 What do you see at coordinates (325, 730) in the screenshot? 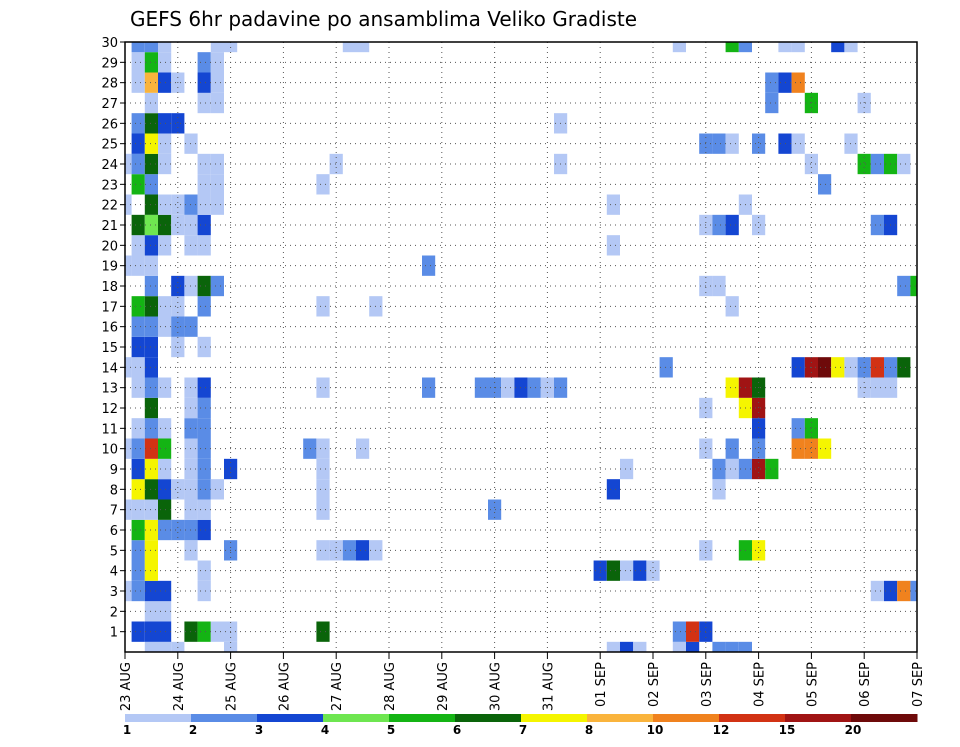
I see `colorbar-level-label: 4` at bounding box center [325, 730].